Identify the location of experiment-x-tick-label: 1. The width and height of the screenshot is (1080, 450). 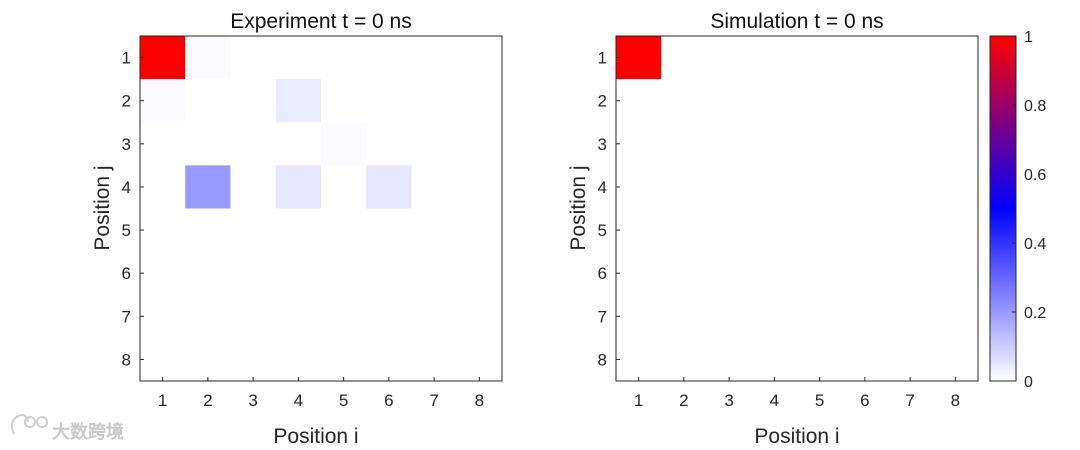
(162, 400).